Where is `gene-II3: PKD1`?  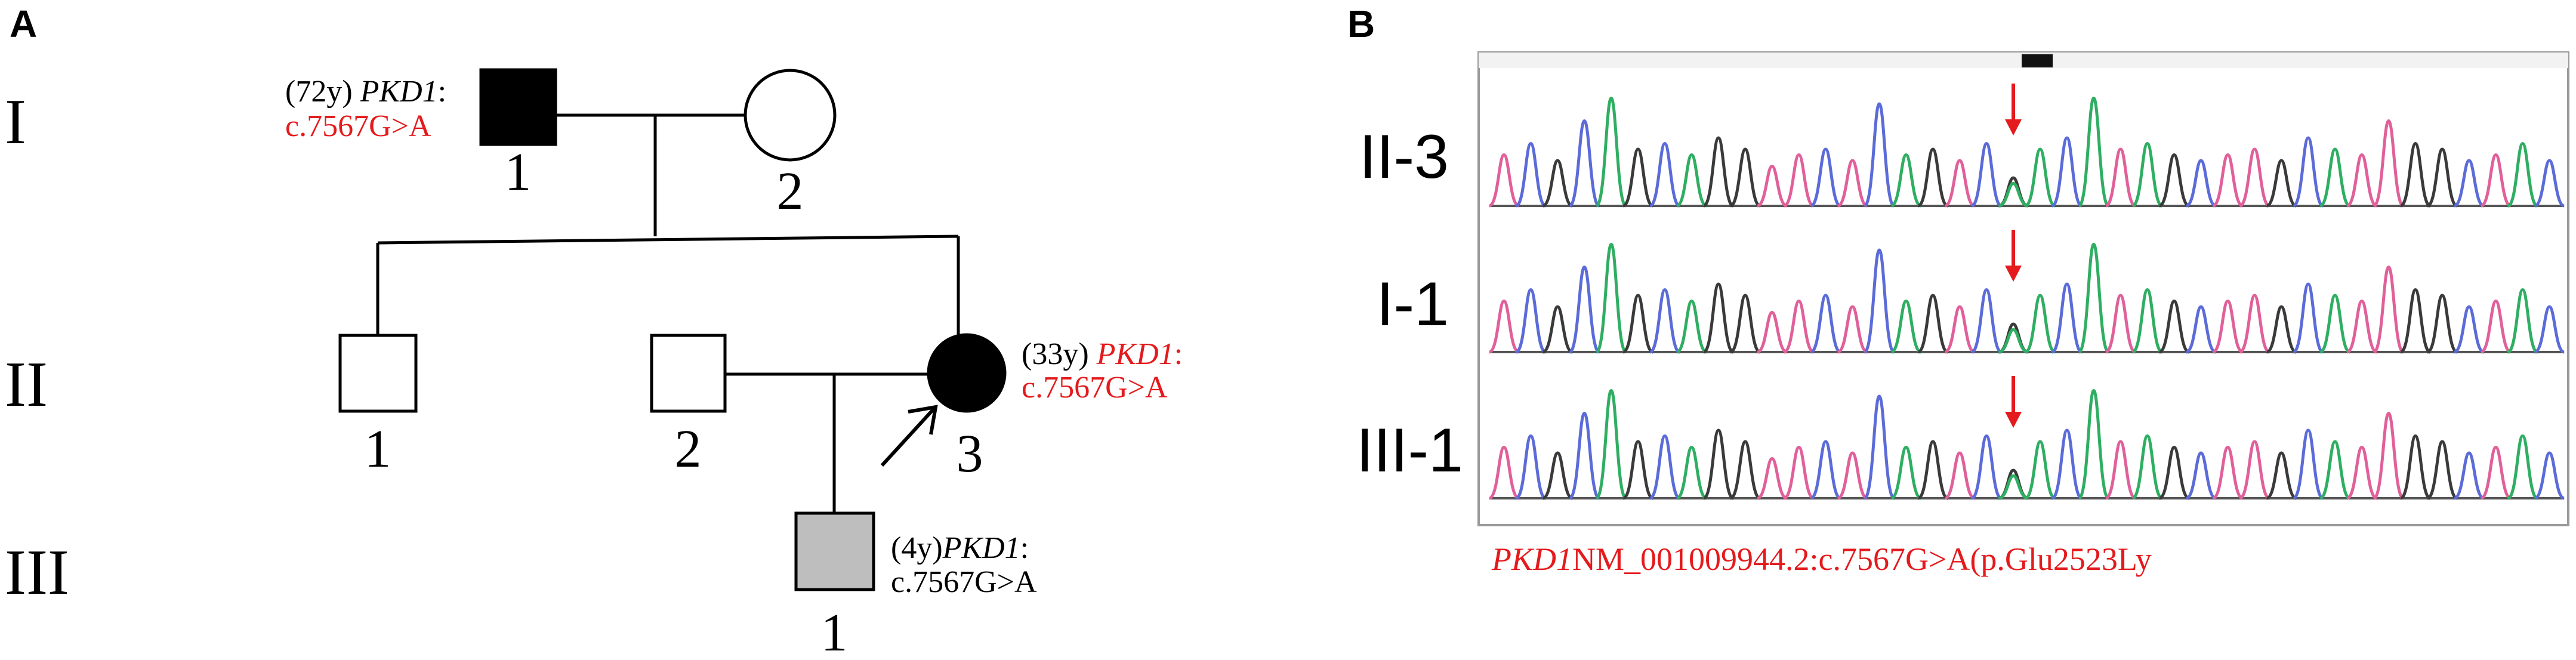
gene-II3: PKD1 is located at coordinates (1135, 354).